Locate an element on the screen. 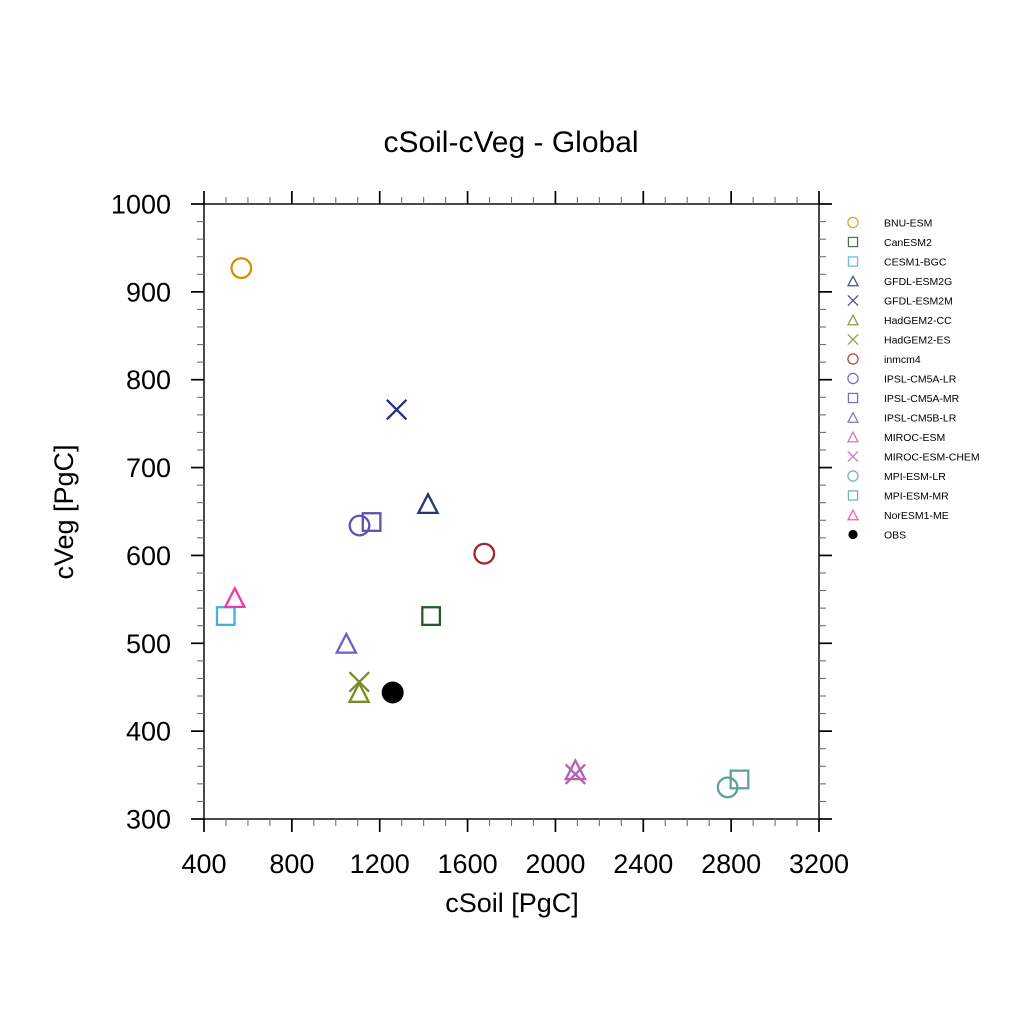  square-marker-ipsl-cm5a-mr is located at coordinates (371, 522).